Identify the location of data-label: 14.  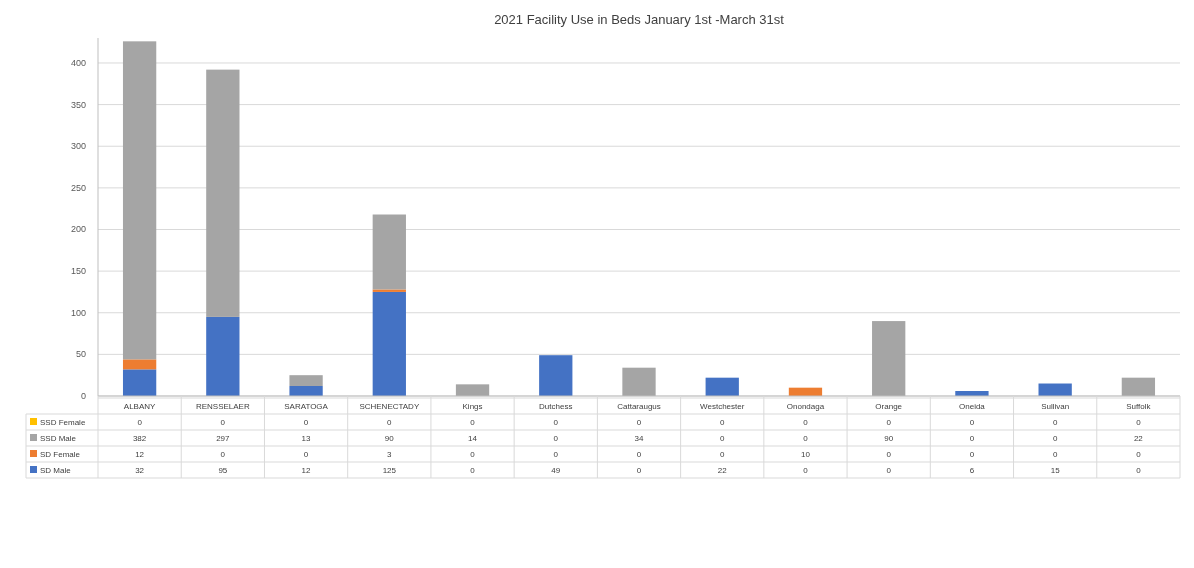
(473, 438).